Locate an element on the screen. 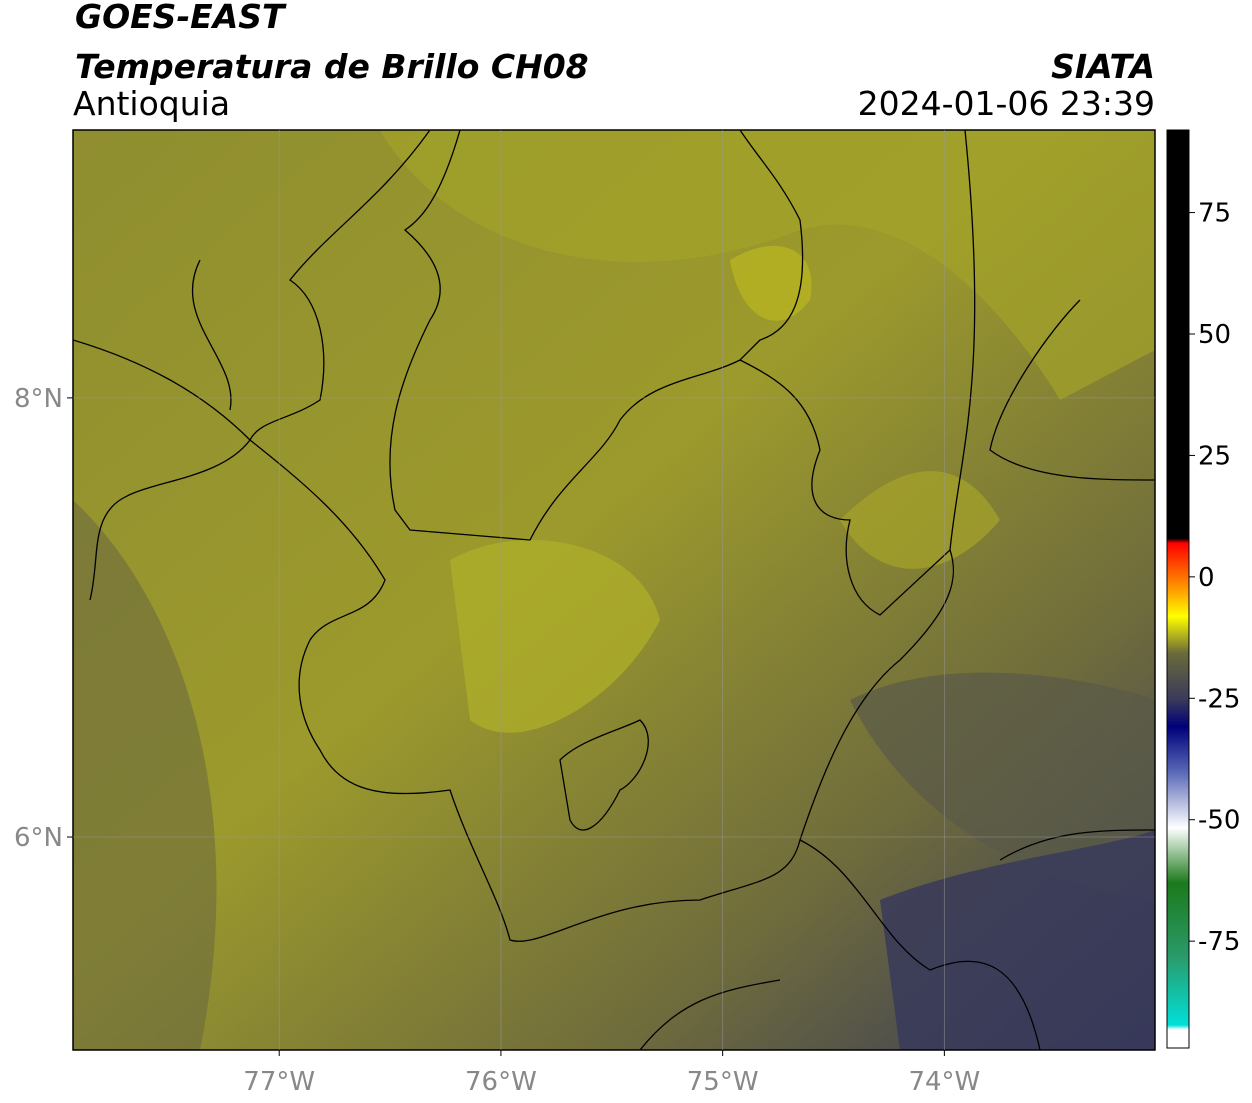 The height and width of the screenshot is (1103, 1252). lon-tick-label: 75°W is located at coordinates (723, 1082).